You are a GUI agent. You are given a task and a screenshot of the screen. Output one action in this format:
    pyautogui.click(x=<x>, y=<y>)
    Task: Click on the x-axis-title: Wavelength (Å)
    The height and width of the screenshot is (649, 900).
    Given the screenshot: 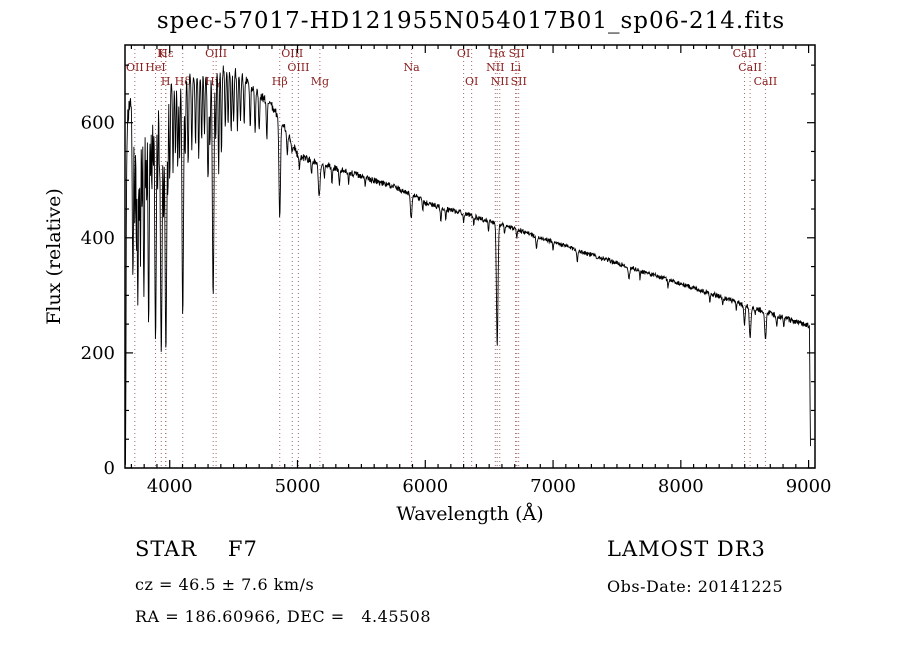 What is the action you would take?
    pyautogui.click(x=469, y=514)
    